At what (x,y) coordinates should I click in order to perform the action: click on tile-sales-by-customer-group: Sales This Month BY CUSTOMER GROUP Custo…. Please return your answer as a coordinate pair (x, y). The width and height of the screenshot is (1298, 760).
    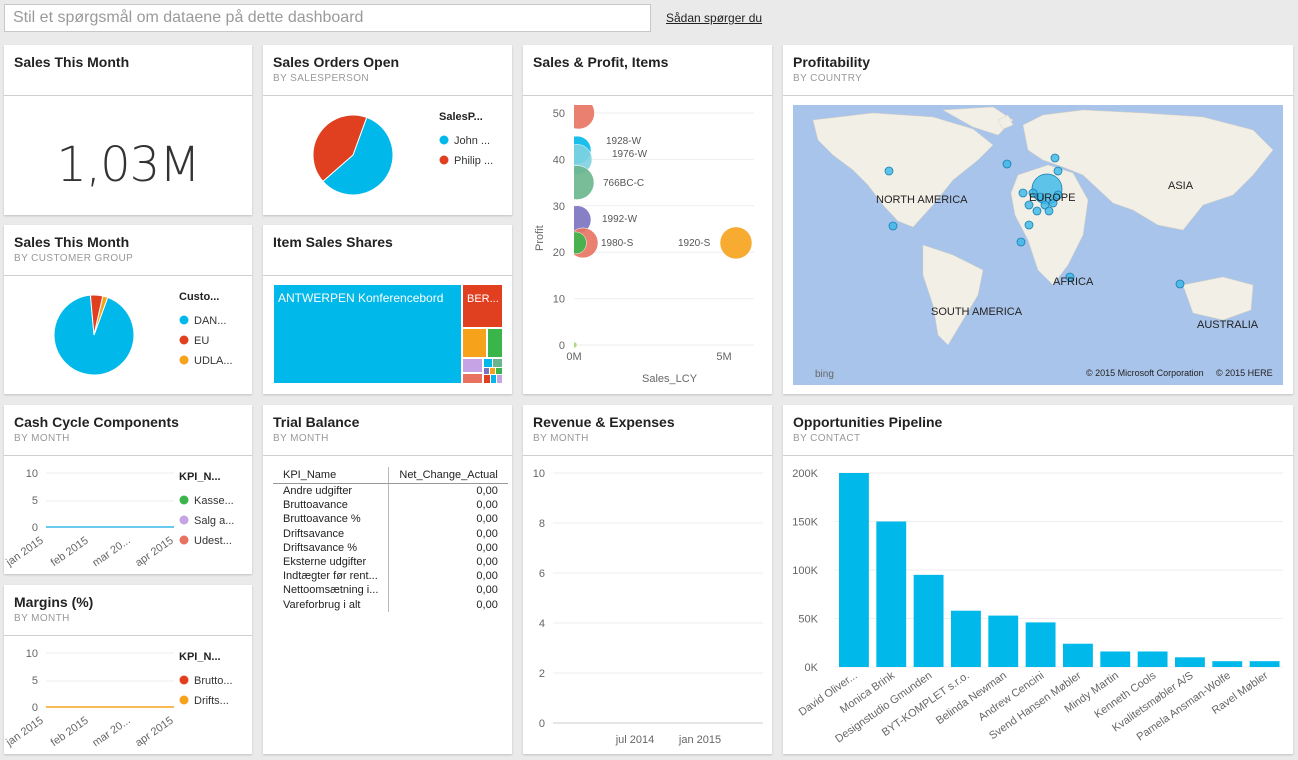
    Looking at the image, I should click on (128, 309).